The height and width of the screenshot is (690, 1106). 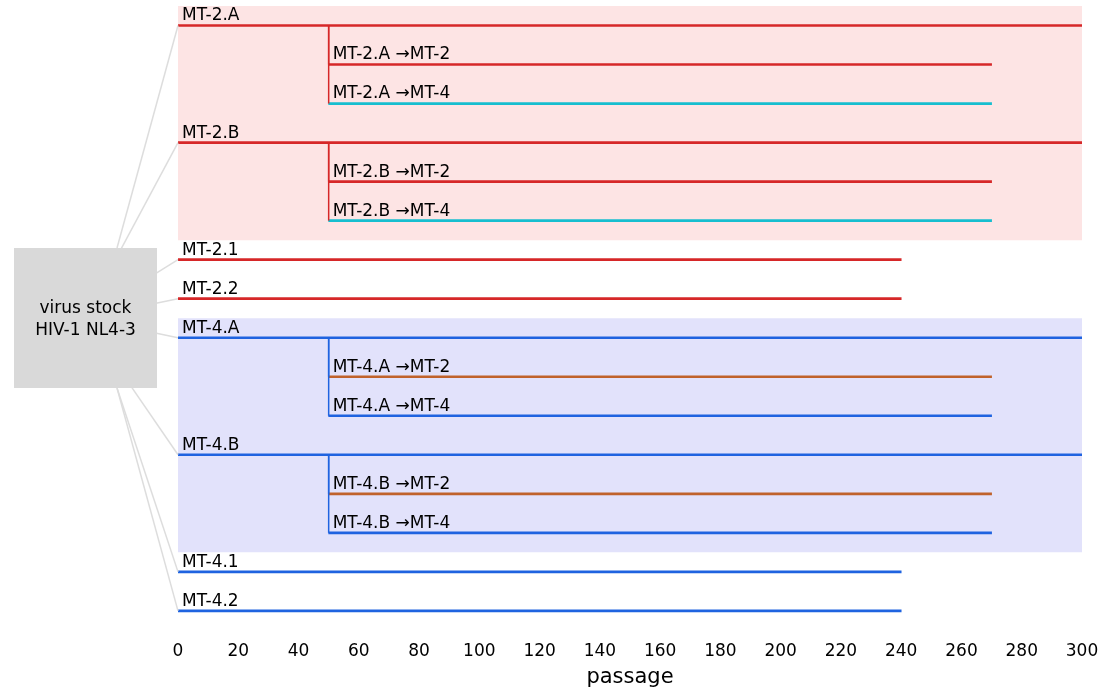 What do you see at coordinates (211, 131) in the screenshot?
I see `y-tick-label: MT-2.B` at bounding box center [211, 131].